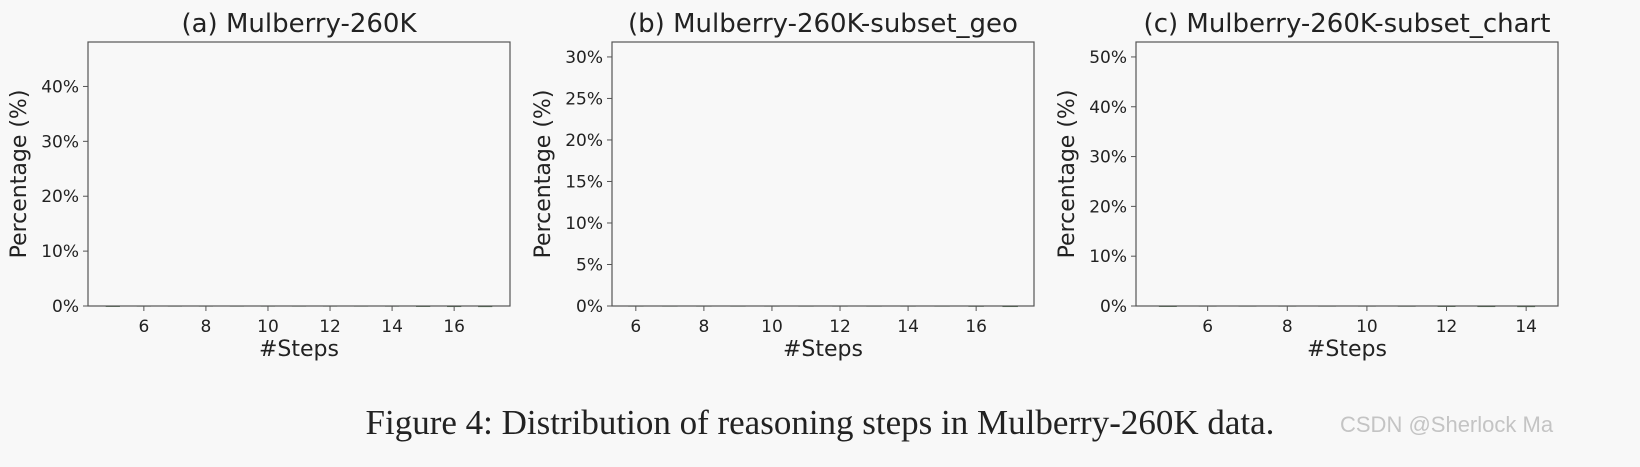 This screenshot has width=1640, height=467. Describe the element at coordinates (823, 24) in the screenshot. I see `chart-title: (b) Mulberry-260K-subset_geo` at that location.